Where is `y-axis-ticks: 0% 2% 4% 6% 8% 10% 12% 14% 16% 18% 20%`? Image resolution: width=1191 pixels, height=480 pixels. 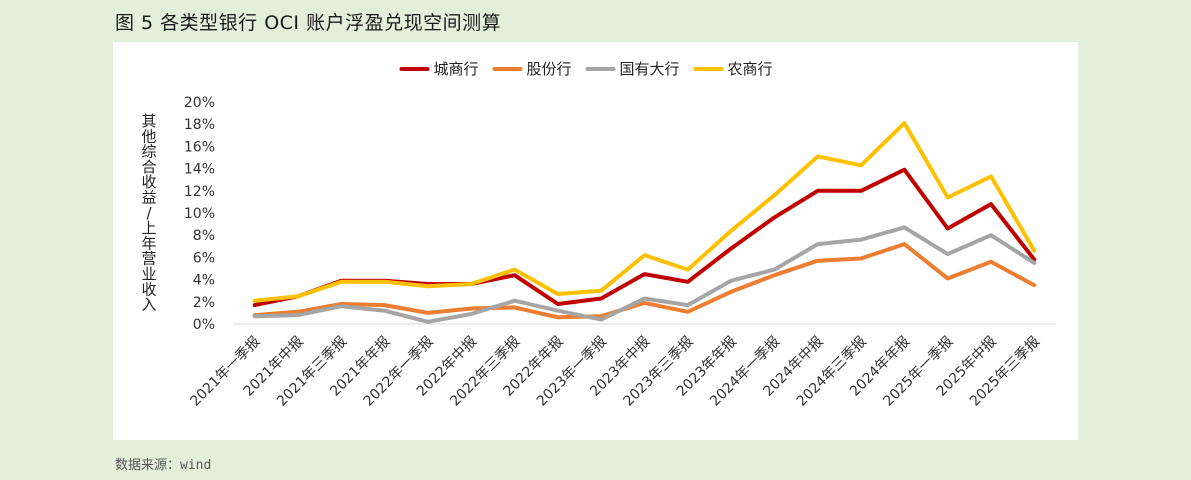 y-axis-ticks: 0% 2% 4% 6% 8% 10% 12% 14% 16% 18% 20% is located at coordinates (199, 214).